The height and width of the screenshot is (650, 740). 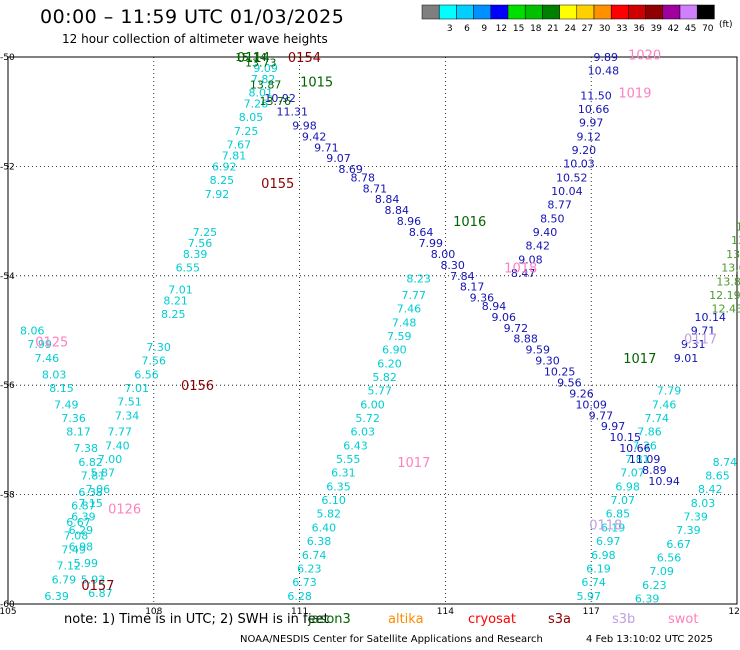 I want to click on wave-height-value: 7.81, so click(x=93, y=475).